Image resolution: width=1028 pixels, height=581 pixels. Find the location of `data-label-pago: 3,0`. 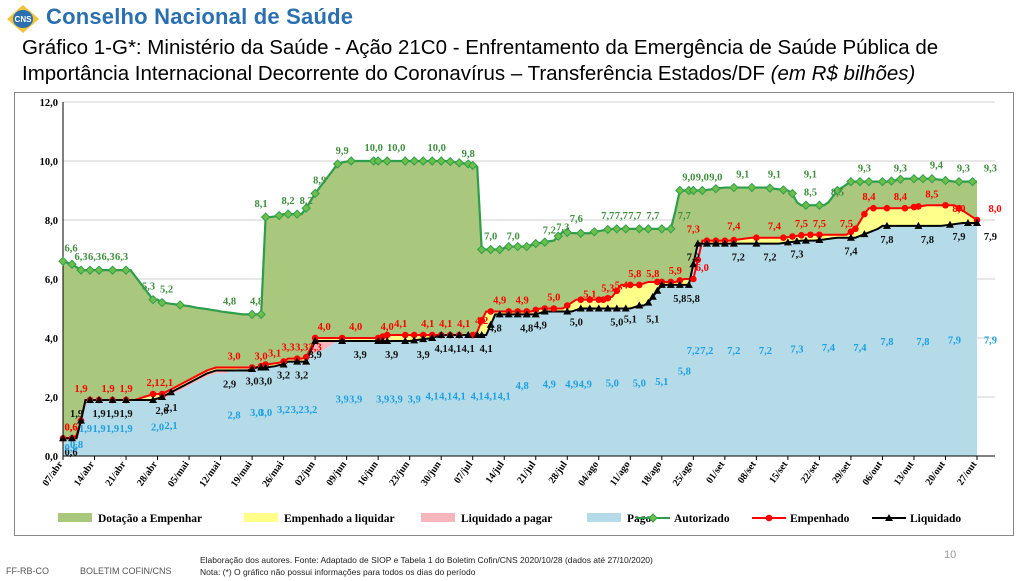

data-label-pago: 3,0 is located at coordinates (265, 413).